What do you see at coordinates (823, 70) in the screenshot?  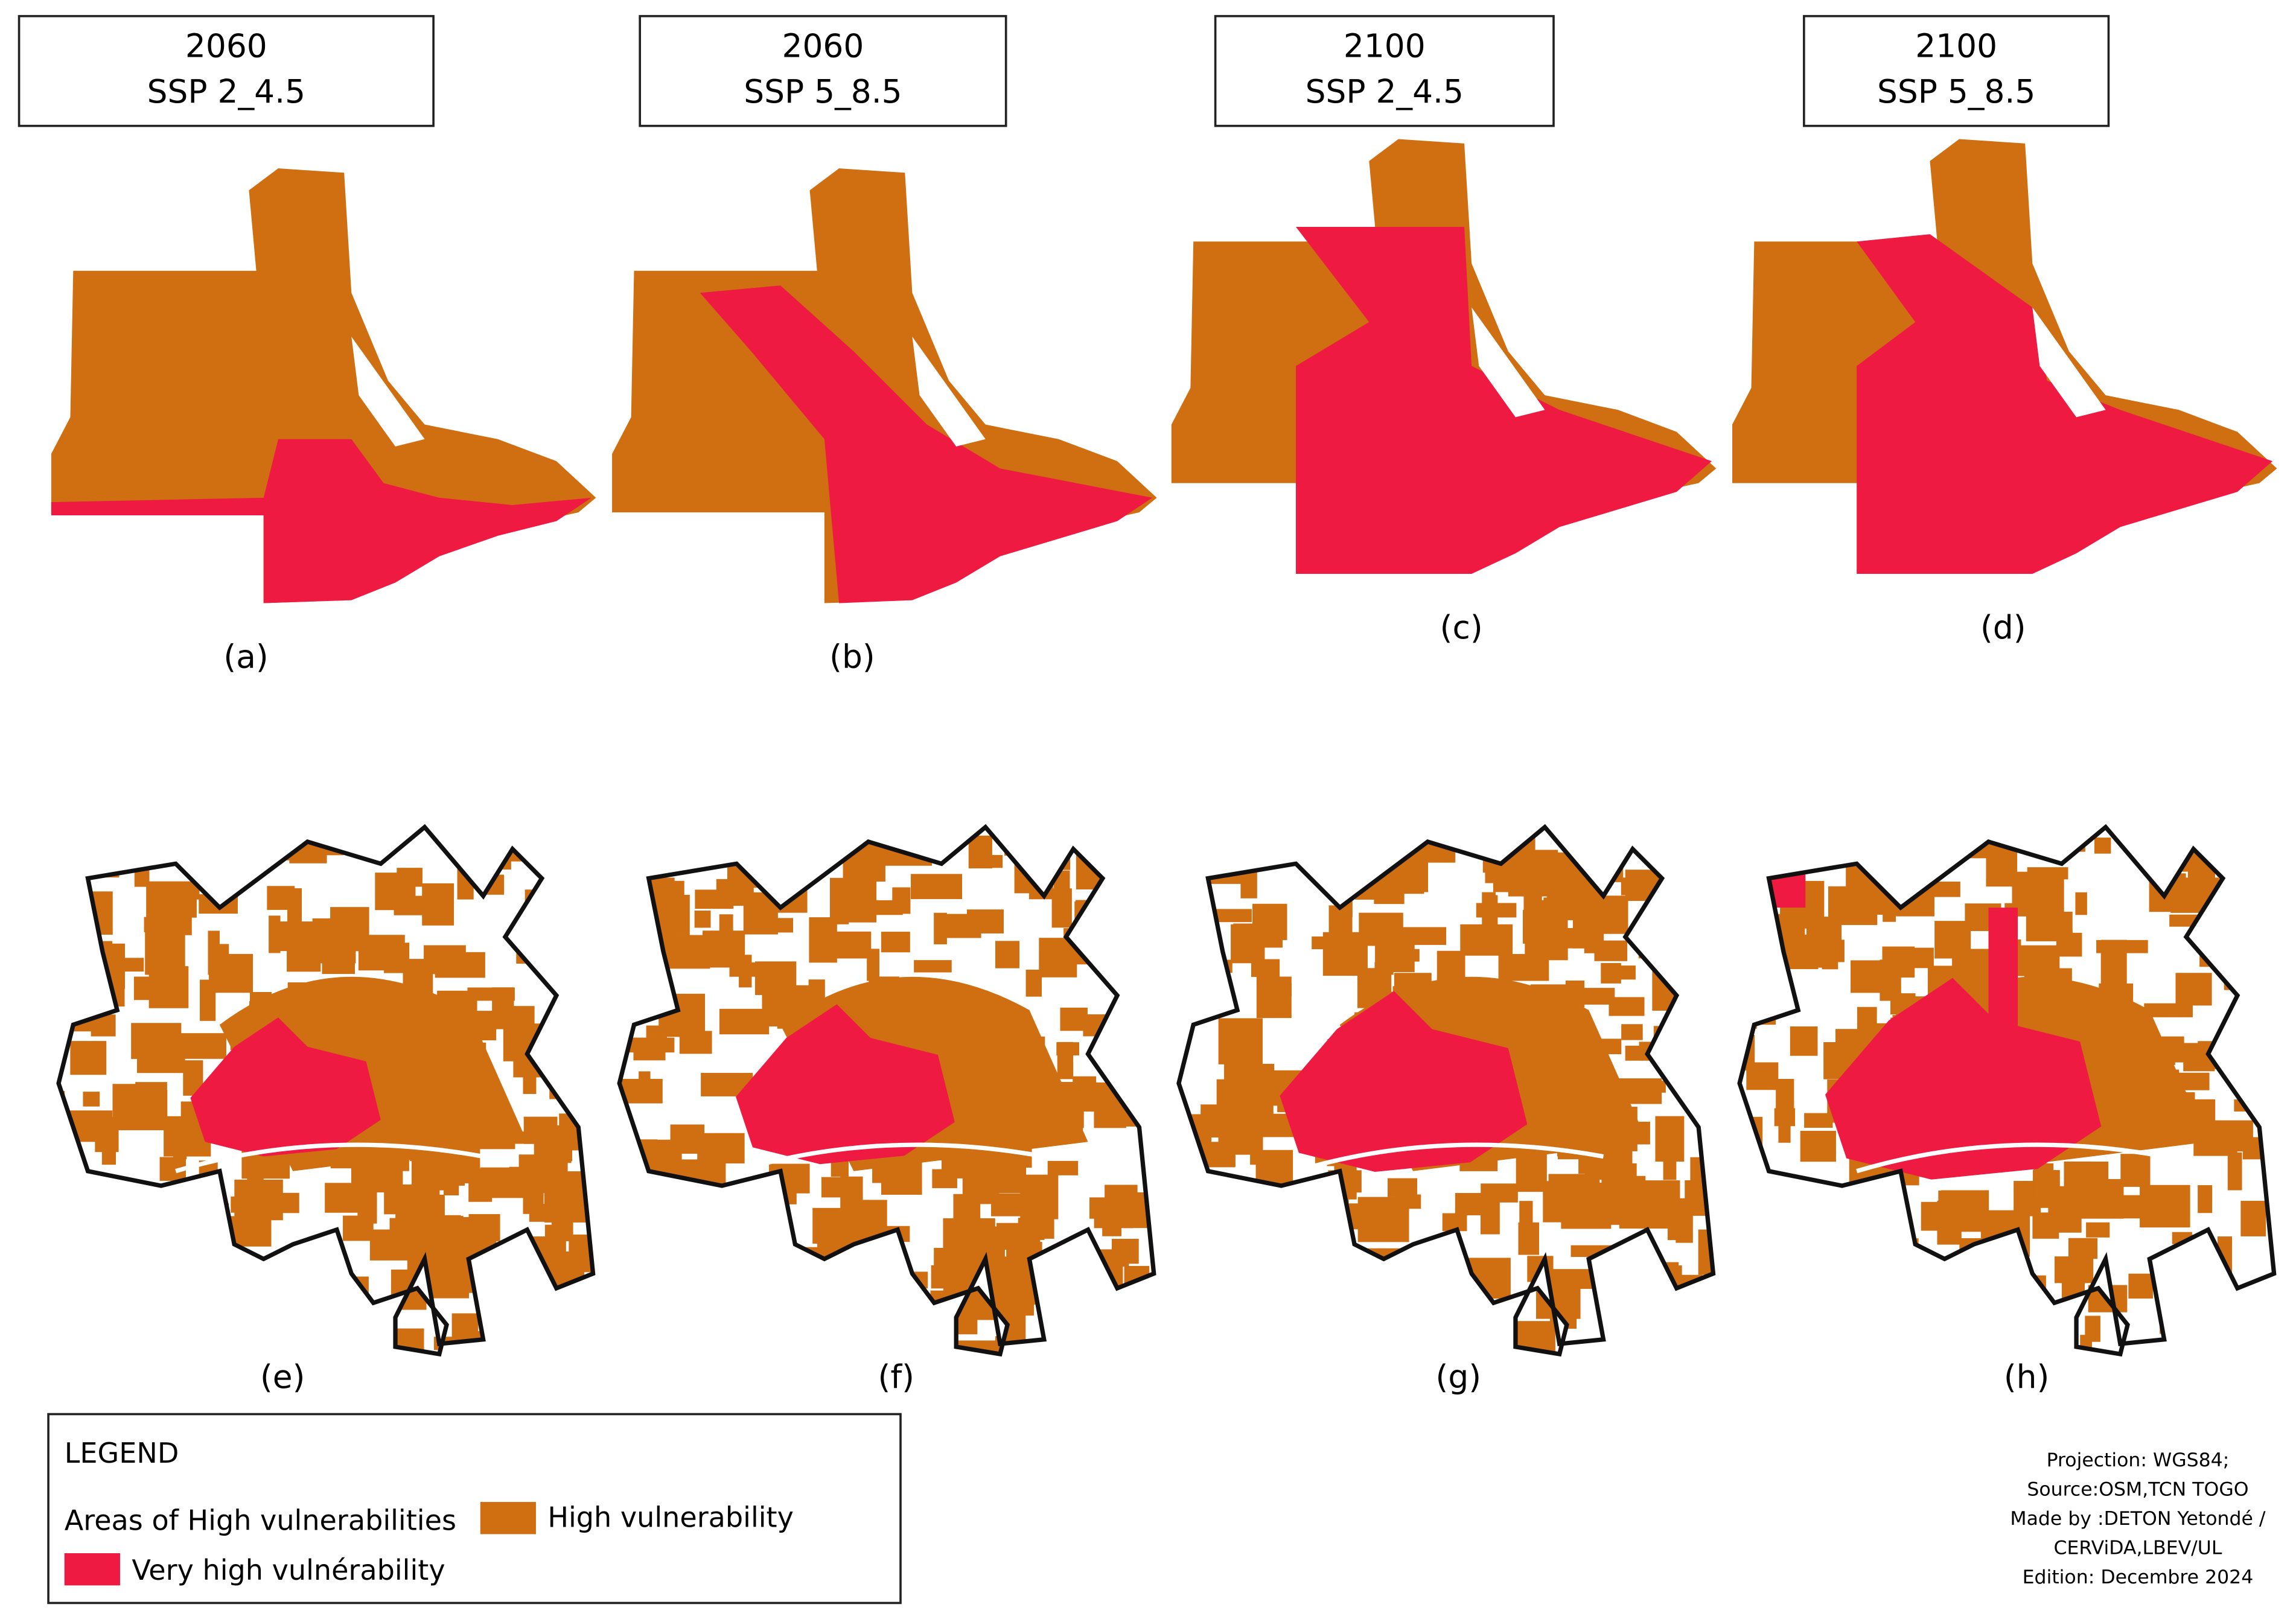 I see `header-box` at bounding box center [823, 70].